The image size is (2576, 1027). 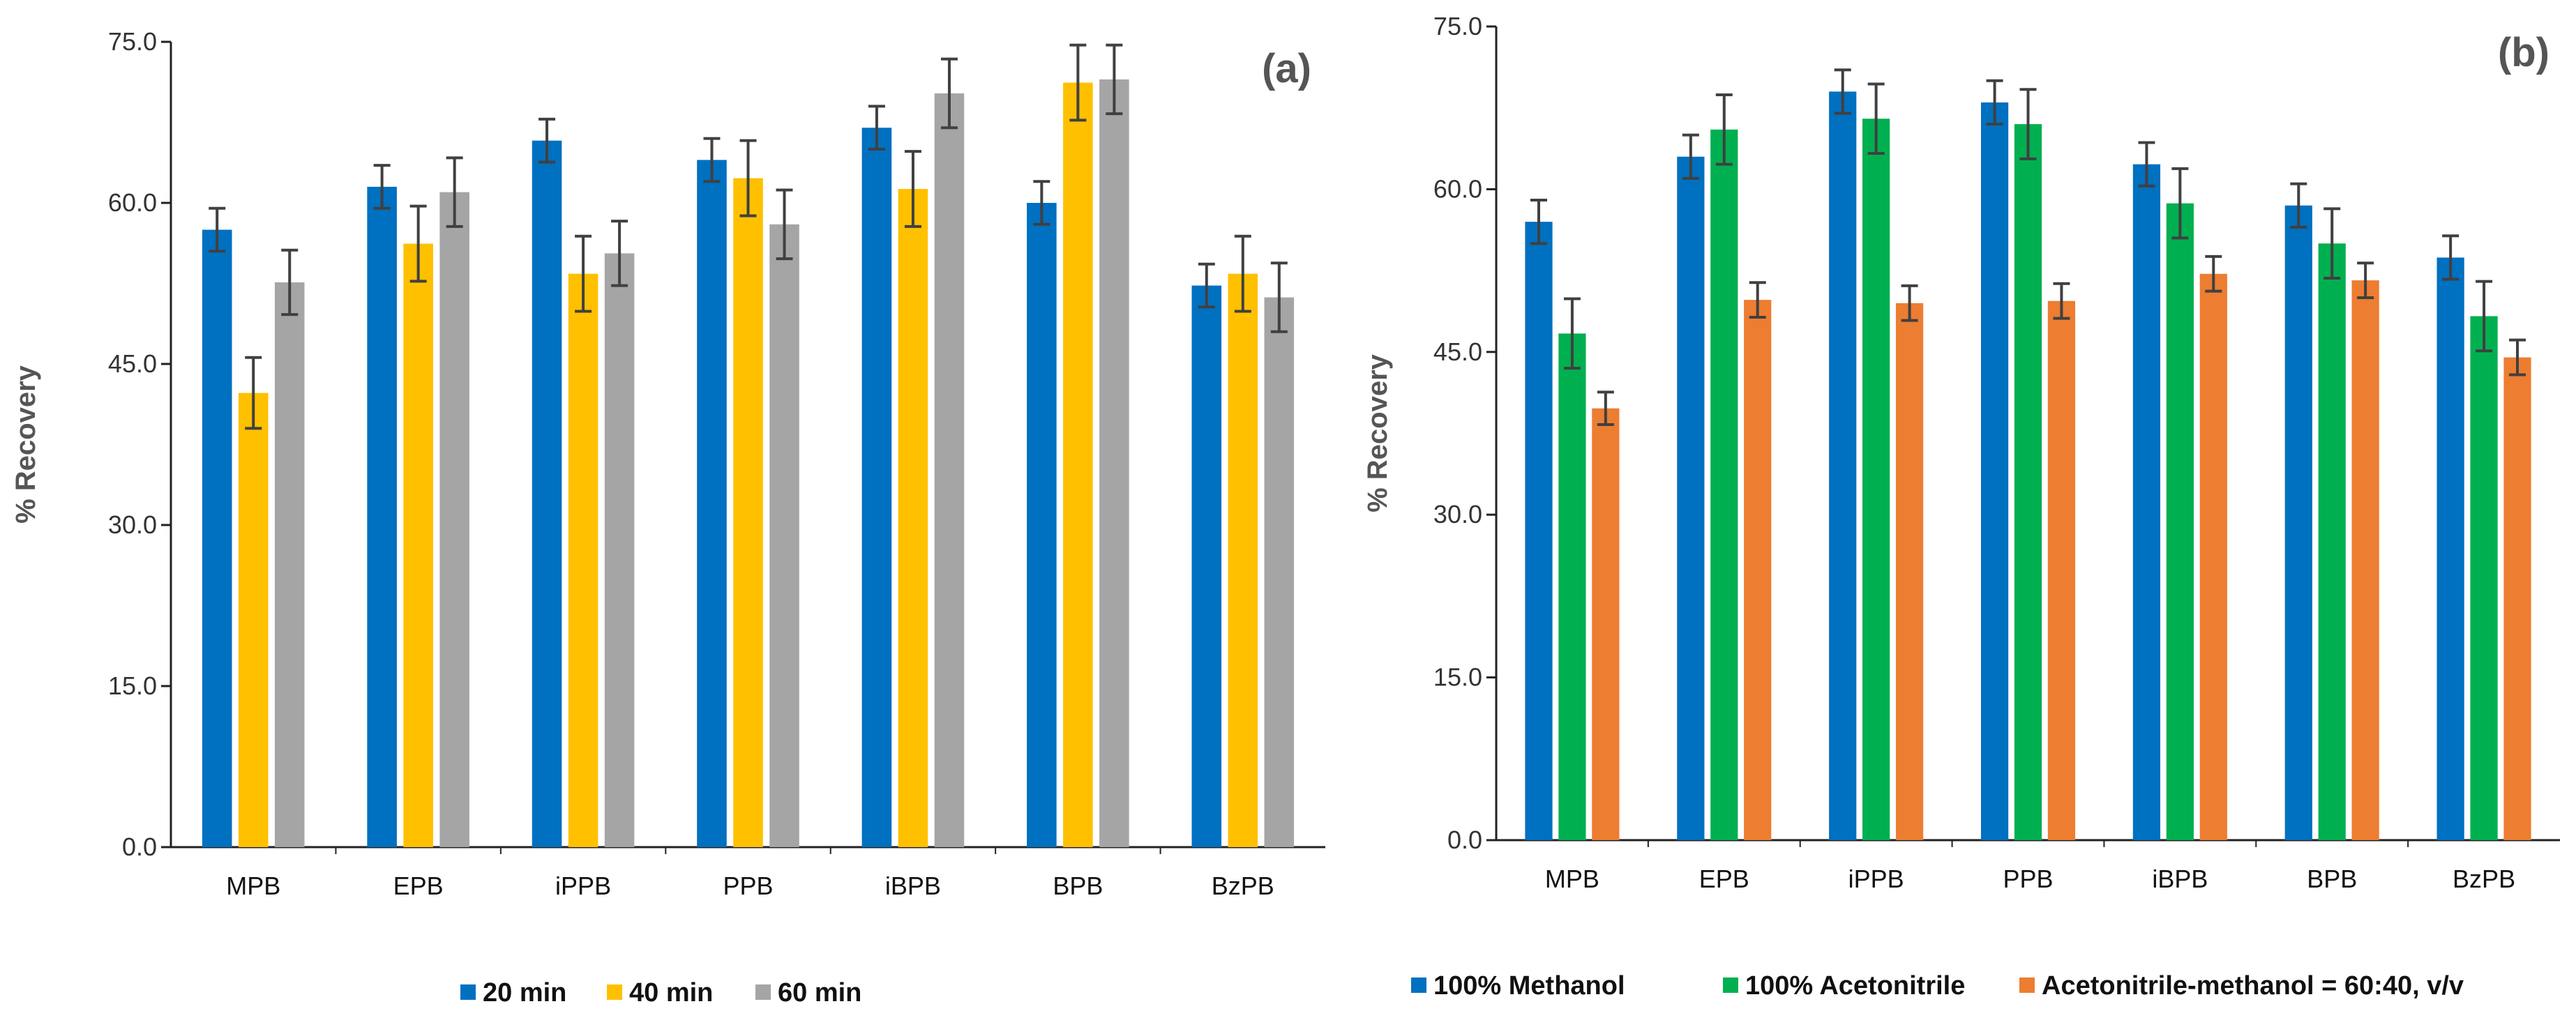 What do you see at coordinates (1286, 68) in the screenshot?
I see `panel-label: (a)` at bounding box center [1286, 68].